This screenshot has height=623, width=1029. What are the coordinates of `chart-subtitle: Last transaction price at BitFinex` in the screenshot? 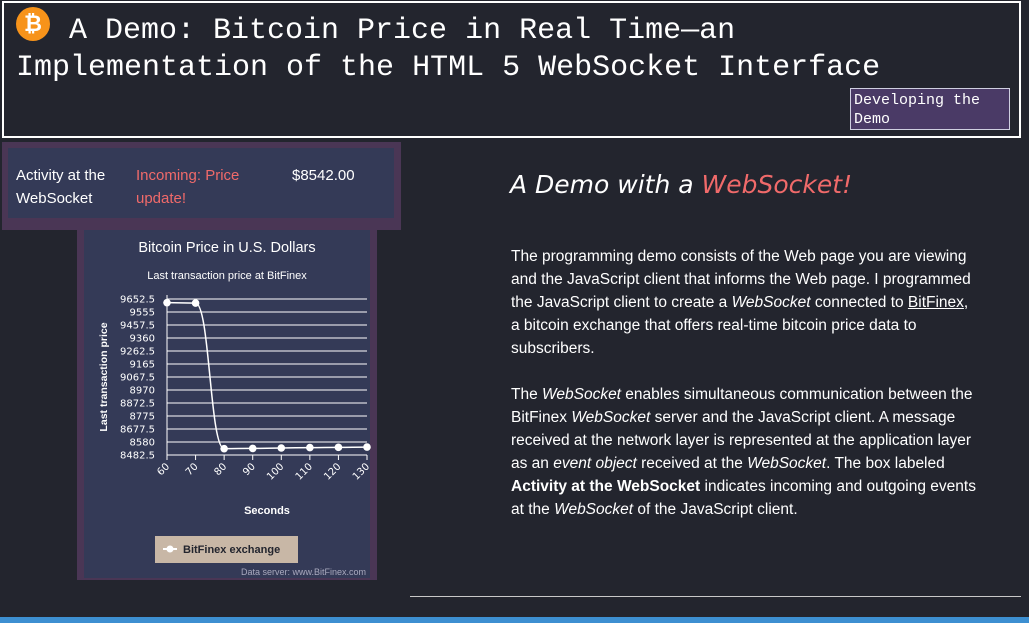 It's located at (227, 276).